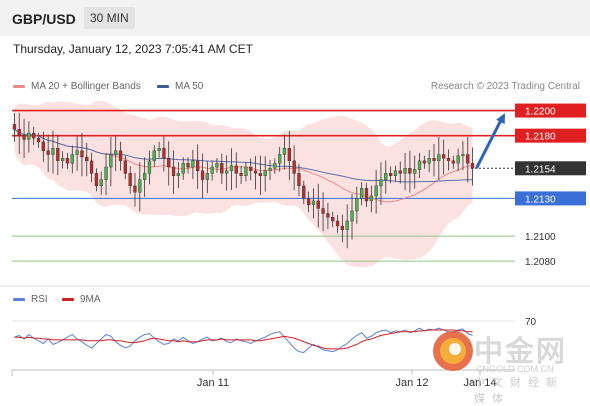 The width and height of the screenshot is (590, 406). Describe the element at coordinates (19, 299) in the screenshot. I see `rsi-swatch` at that location.